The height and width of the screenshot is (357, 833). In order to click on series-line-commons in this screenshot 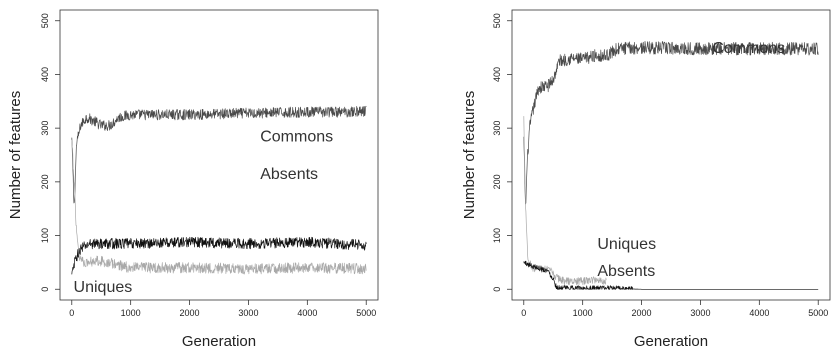, I will do `click(219, 154)`.